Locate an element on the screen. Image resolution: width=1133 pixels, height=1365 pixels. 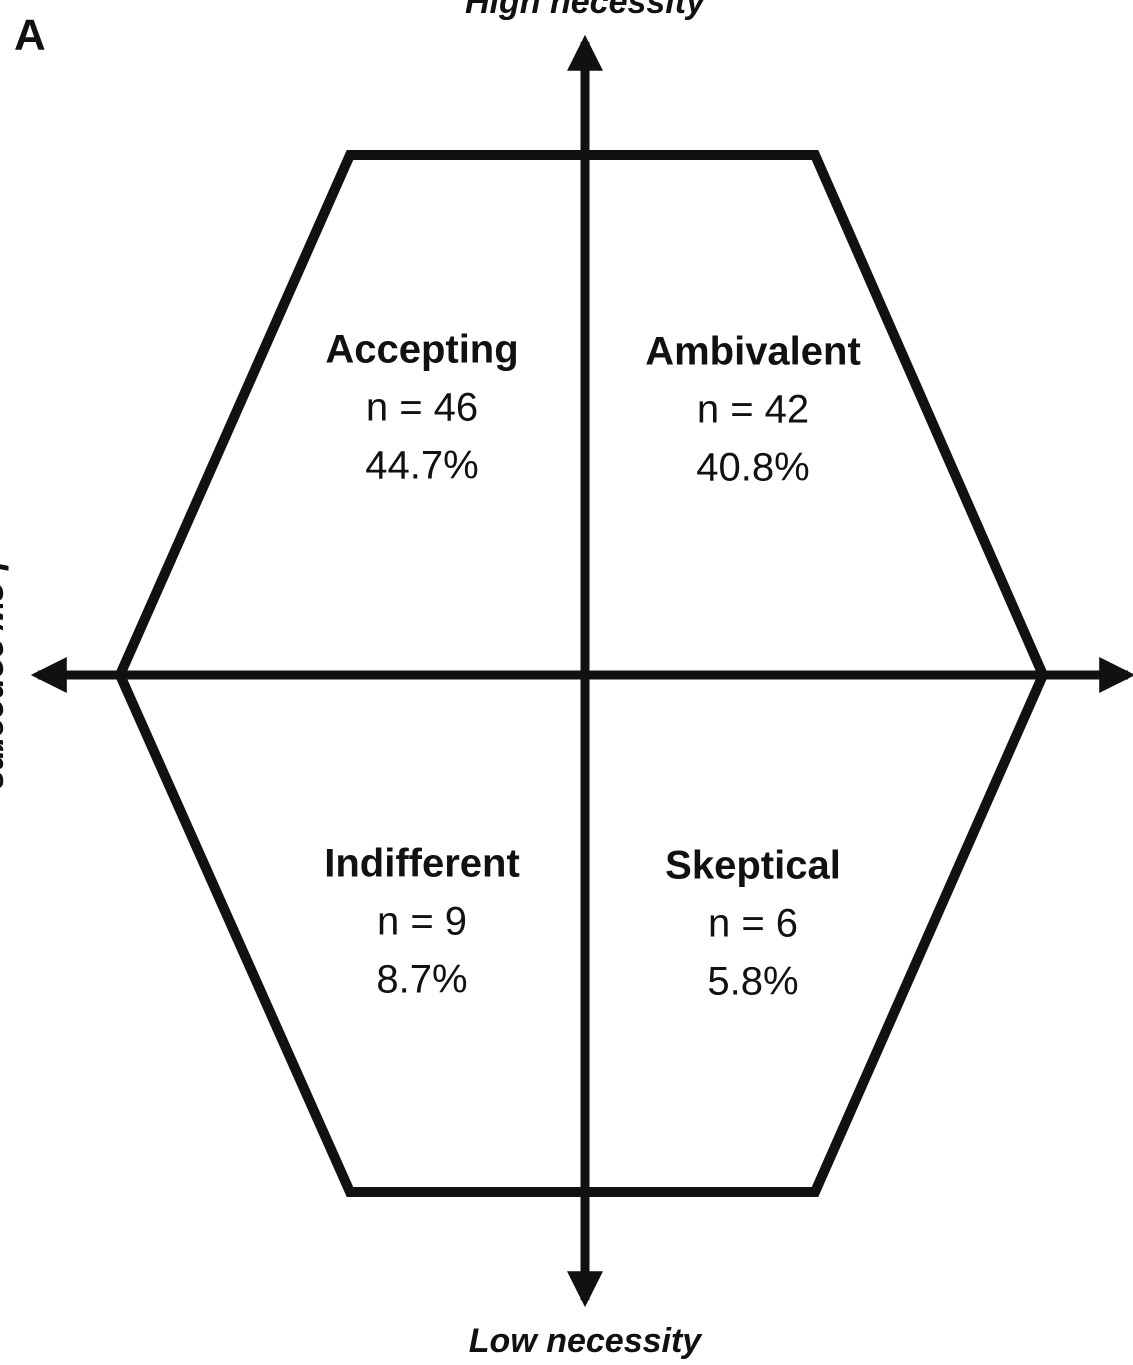
left-axis-label: Low concerns is located at coordinates (7, 675).